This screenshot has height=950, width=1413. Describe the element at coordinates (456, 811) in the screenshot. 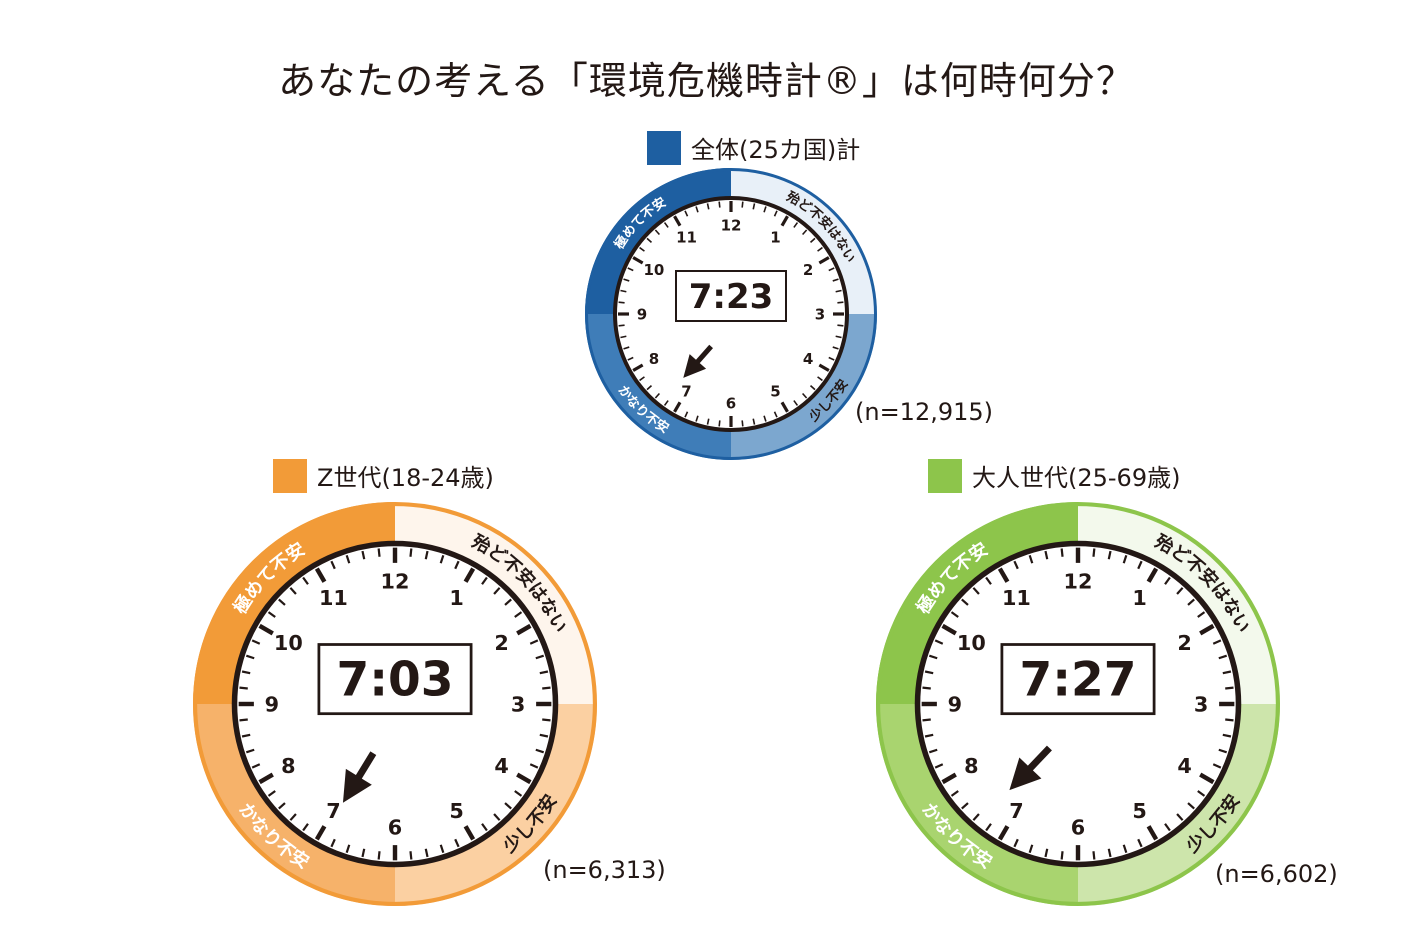

I see `hour-number-5: 5` at that location.